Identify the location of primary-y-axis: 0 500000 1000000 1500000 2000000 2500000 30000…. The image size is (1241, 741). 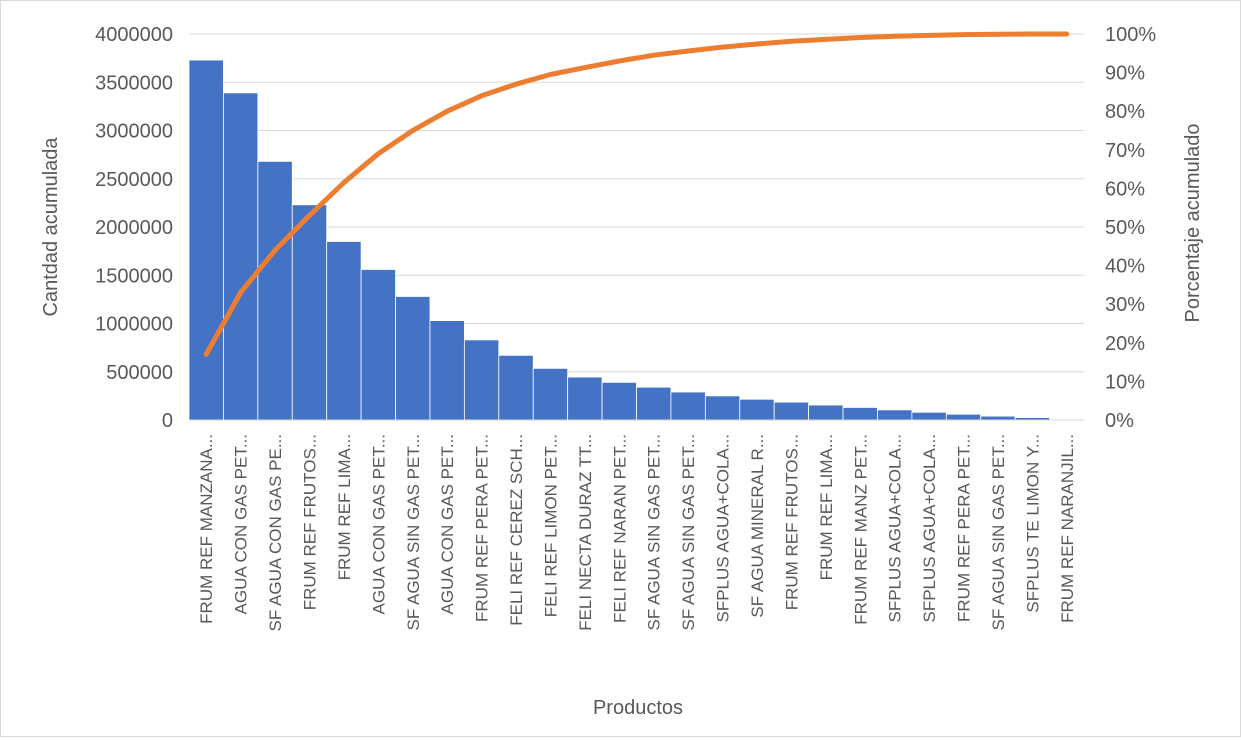
(134, 228).